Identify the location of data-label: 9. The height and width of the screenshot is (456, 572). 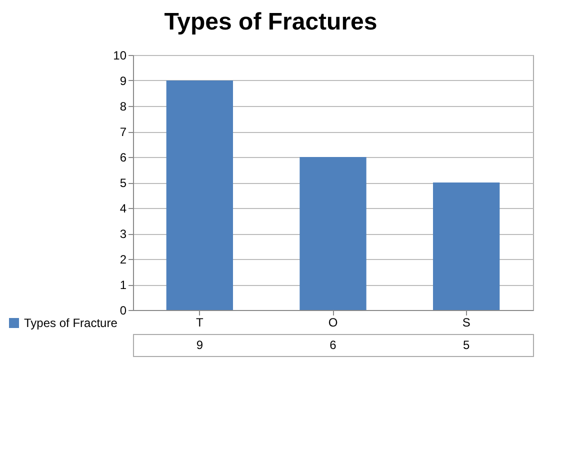
(200, 345).